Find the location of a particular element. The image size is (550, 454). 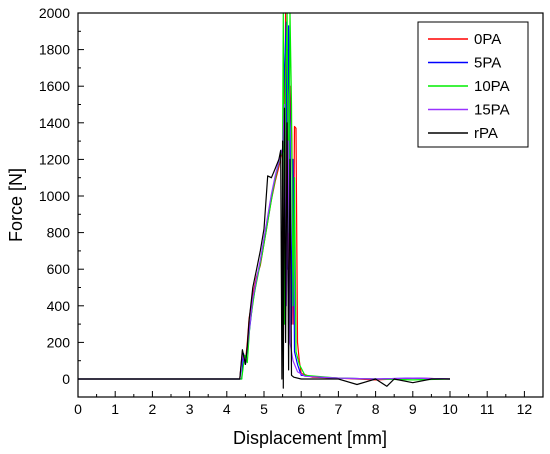

y-tick-label: 2000 is located at coordinates (54, 13).